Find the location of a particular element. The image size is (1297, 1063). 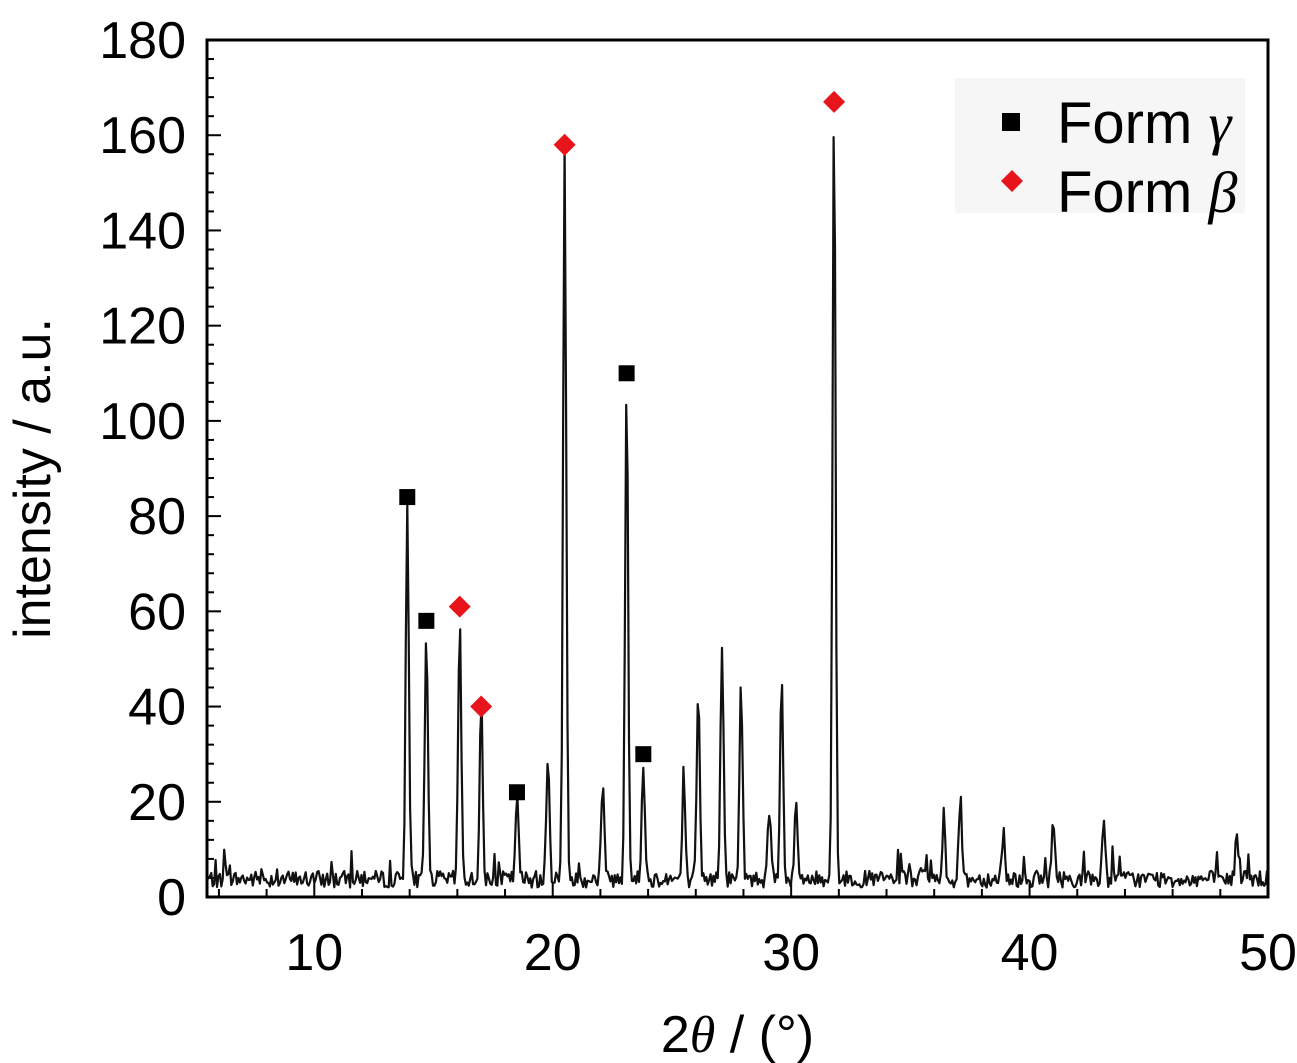

legend-background is located at coordinates (1100, 145).